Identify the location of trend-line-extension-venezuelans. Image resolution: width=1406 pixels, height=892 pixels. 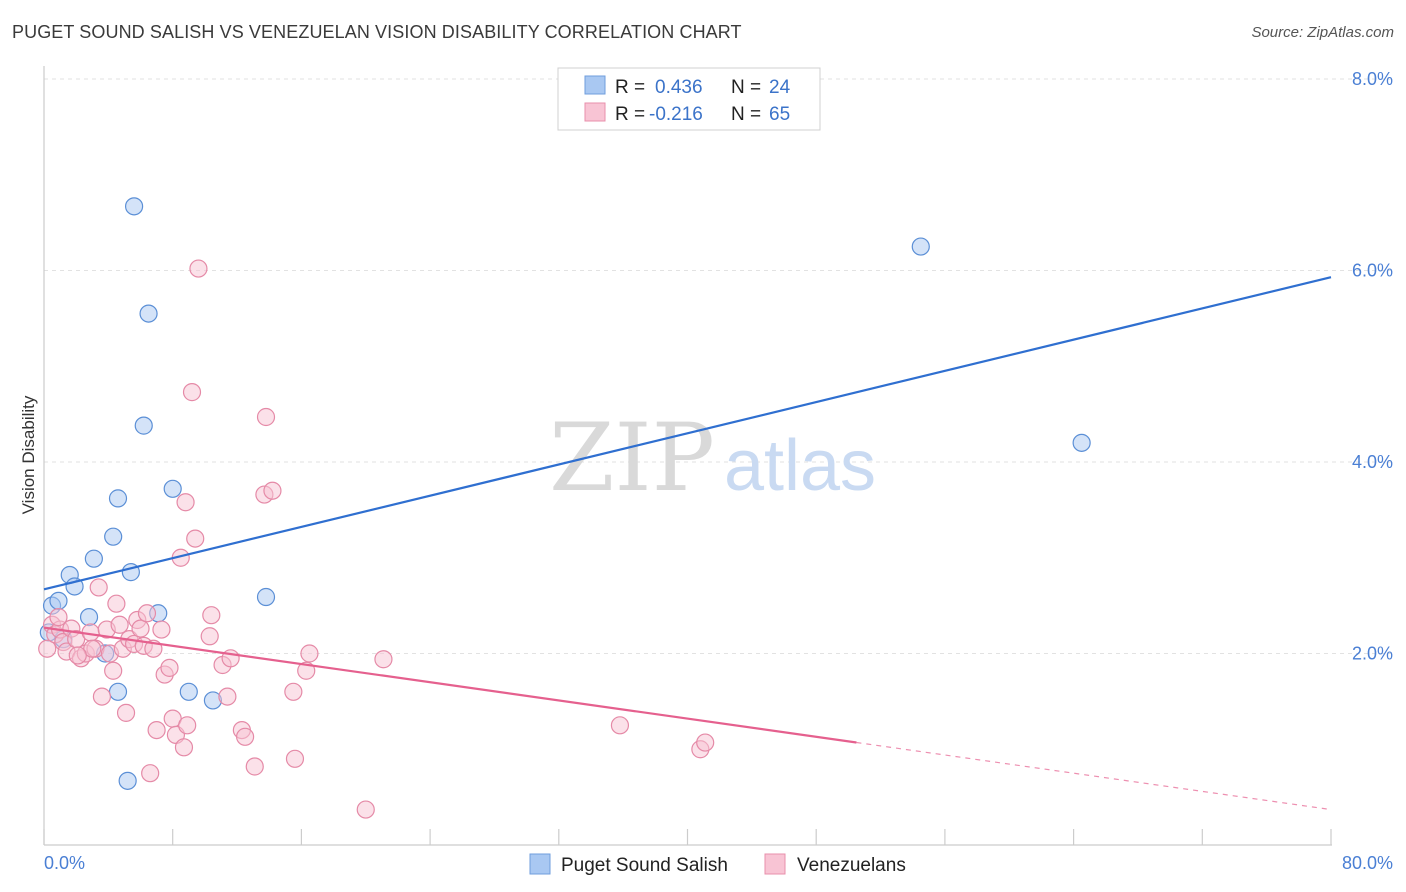
(1094, 776).